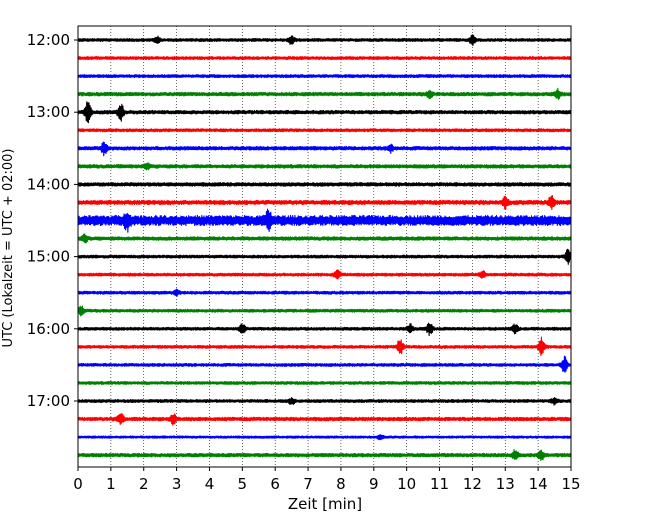  What do you see at coordinates (48, 401) in the screenshot?
I see `y-tick-label: 17:00` at bounding box center [48, 401].